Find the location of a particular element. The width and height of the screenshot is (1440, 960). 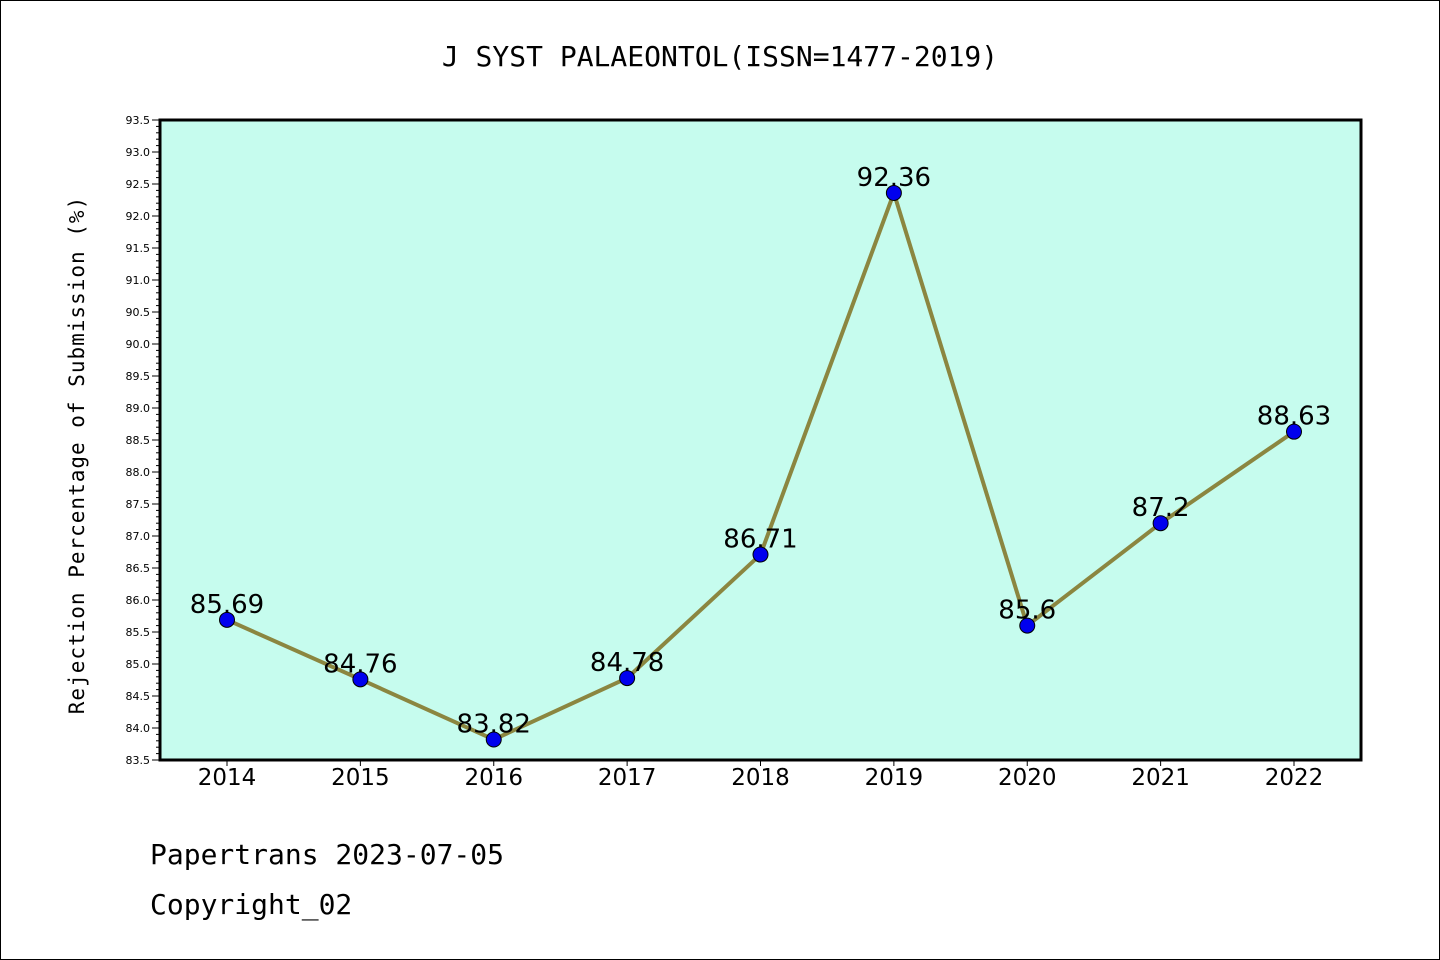

y-tick-label: 90.0 is located at coordinates (138, 344).